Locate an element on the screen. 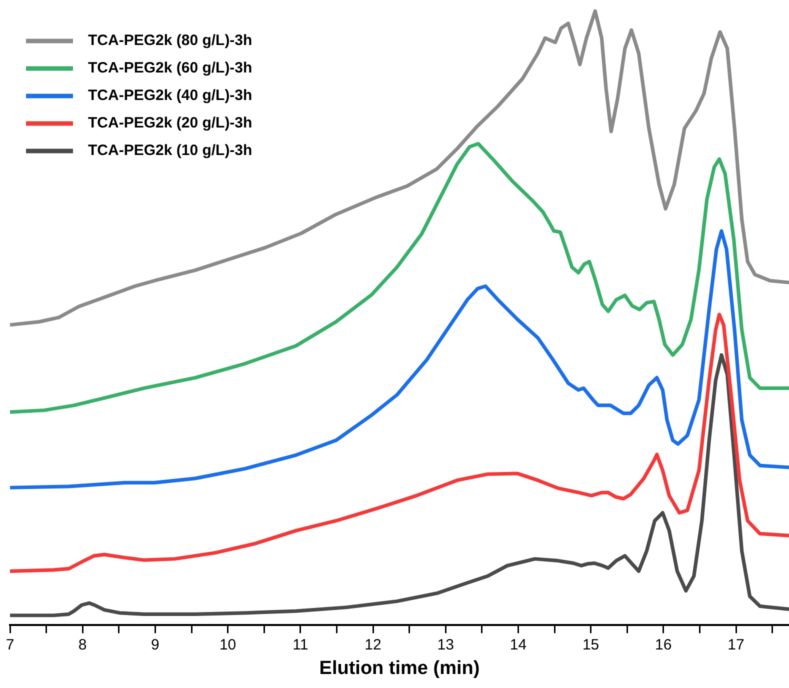 This screenshot has width=789, height=688. x-tick-label: 16 is located at coordinates (663, 645).